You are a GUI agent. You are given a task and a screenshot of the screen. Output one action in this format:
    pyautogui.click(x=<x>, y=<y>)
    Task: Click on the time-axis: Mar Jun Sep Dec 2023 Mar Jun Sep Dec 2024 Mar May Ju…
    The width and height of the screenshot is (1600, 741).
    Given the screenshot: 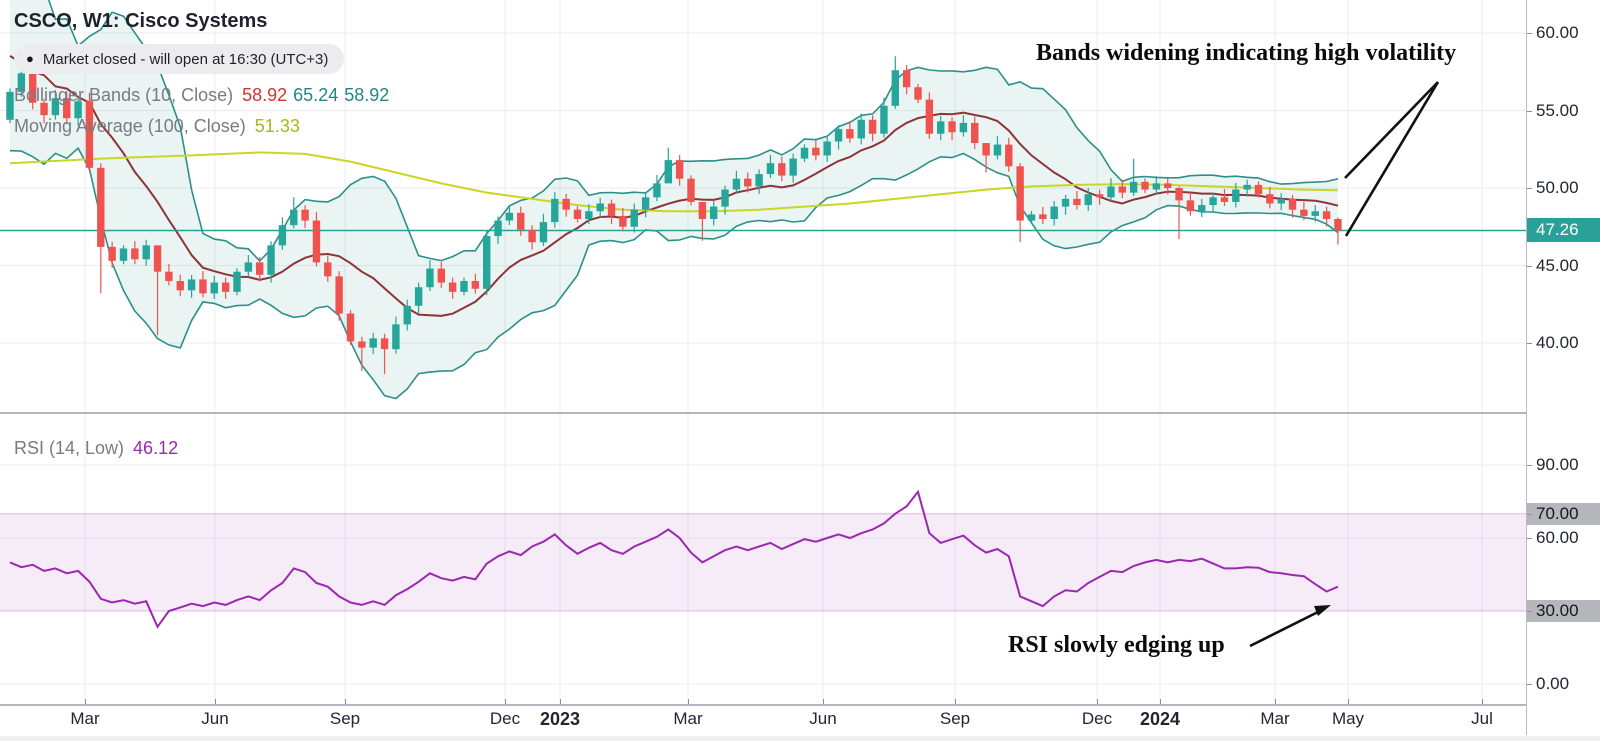 What is the action you would take?
    pyautogui.click(x=763, y=717)
    